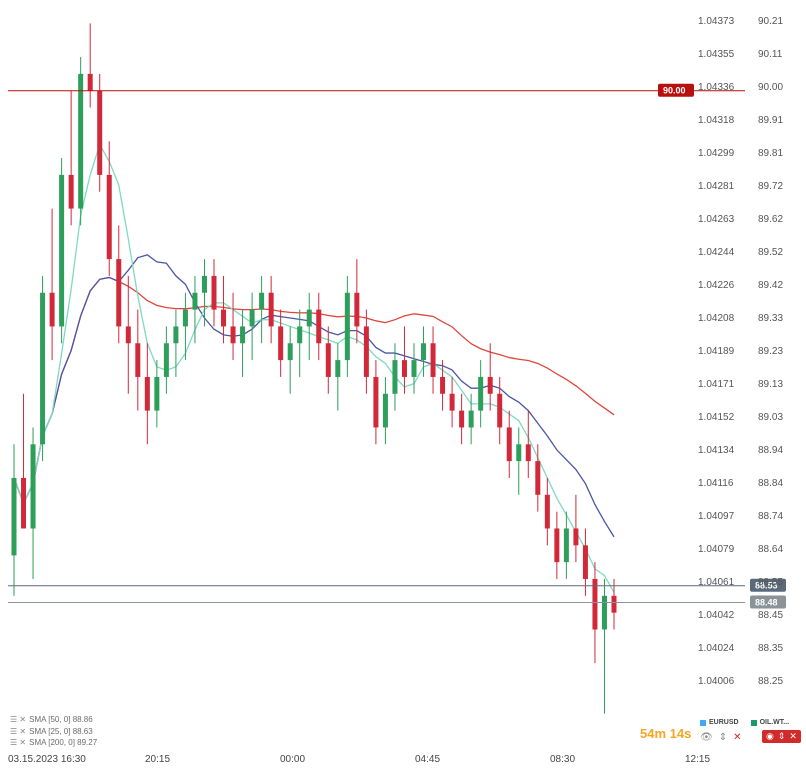  I want to click on y-left-tick: 1.04152, so click(716, 417).